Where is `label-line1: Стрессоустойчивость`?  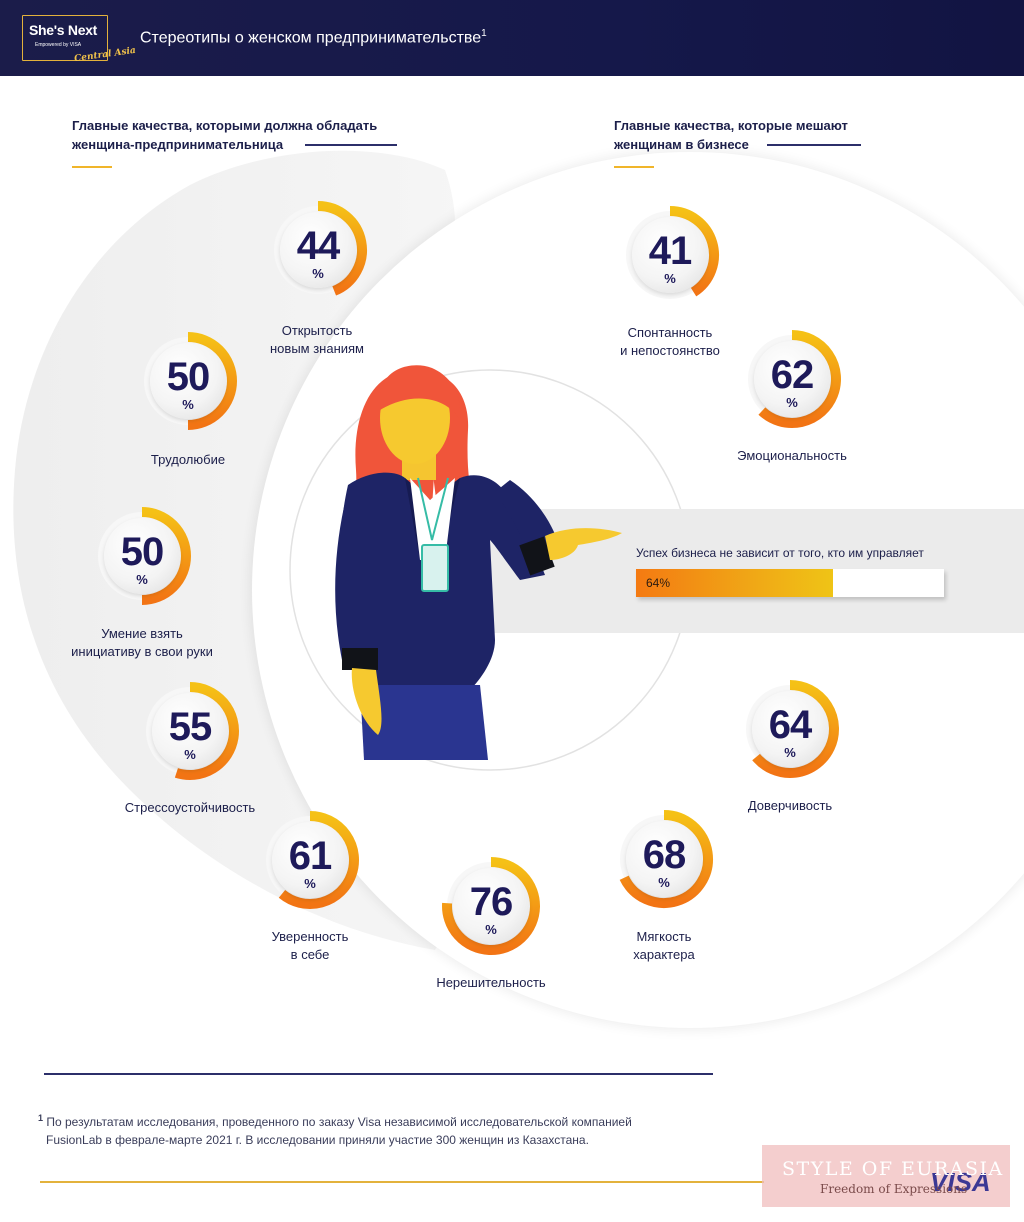 label-line1: Стрессоустойчивость is located at coordinates (190, 807).